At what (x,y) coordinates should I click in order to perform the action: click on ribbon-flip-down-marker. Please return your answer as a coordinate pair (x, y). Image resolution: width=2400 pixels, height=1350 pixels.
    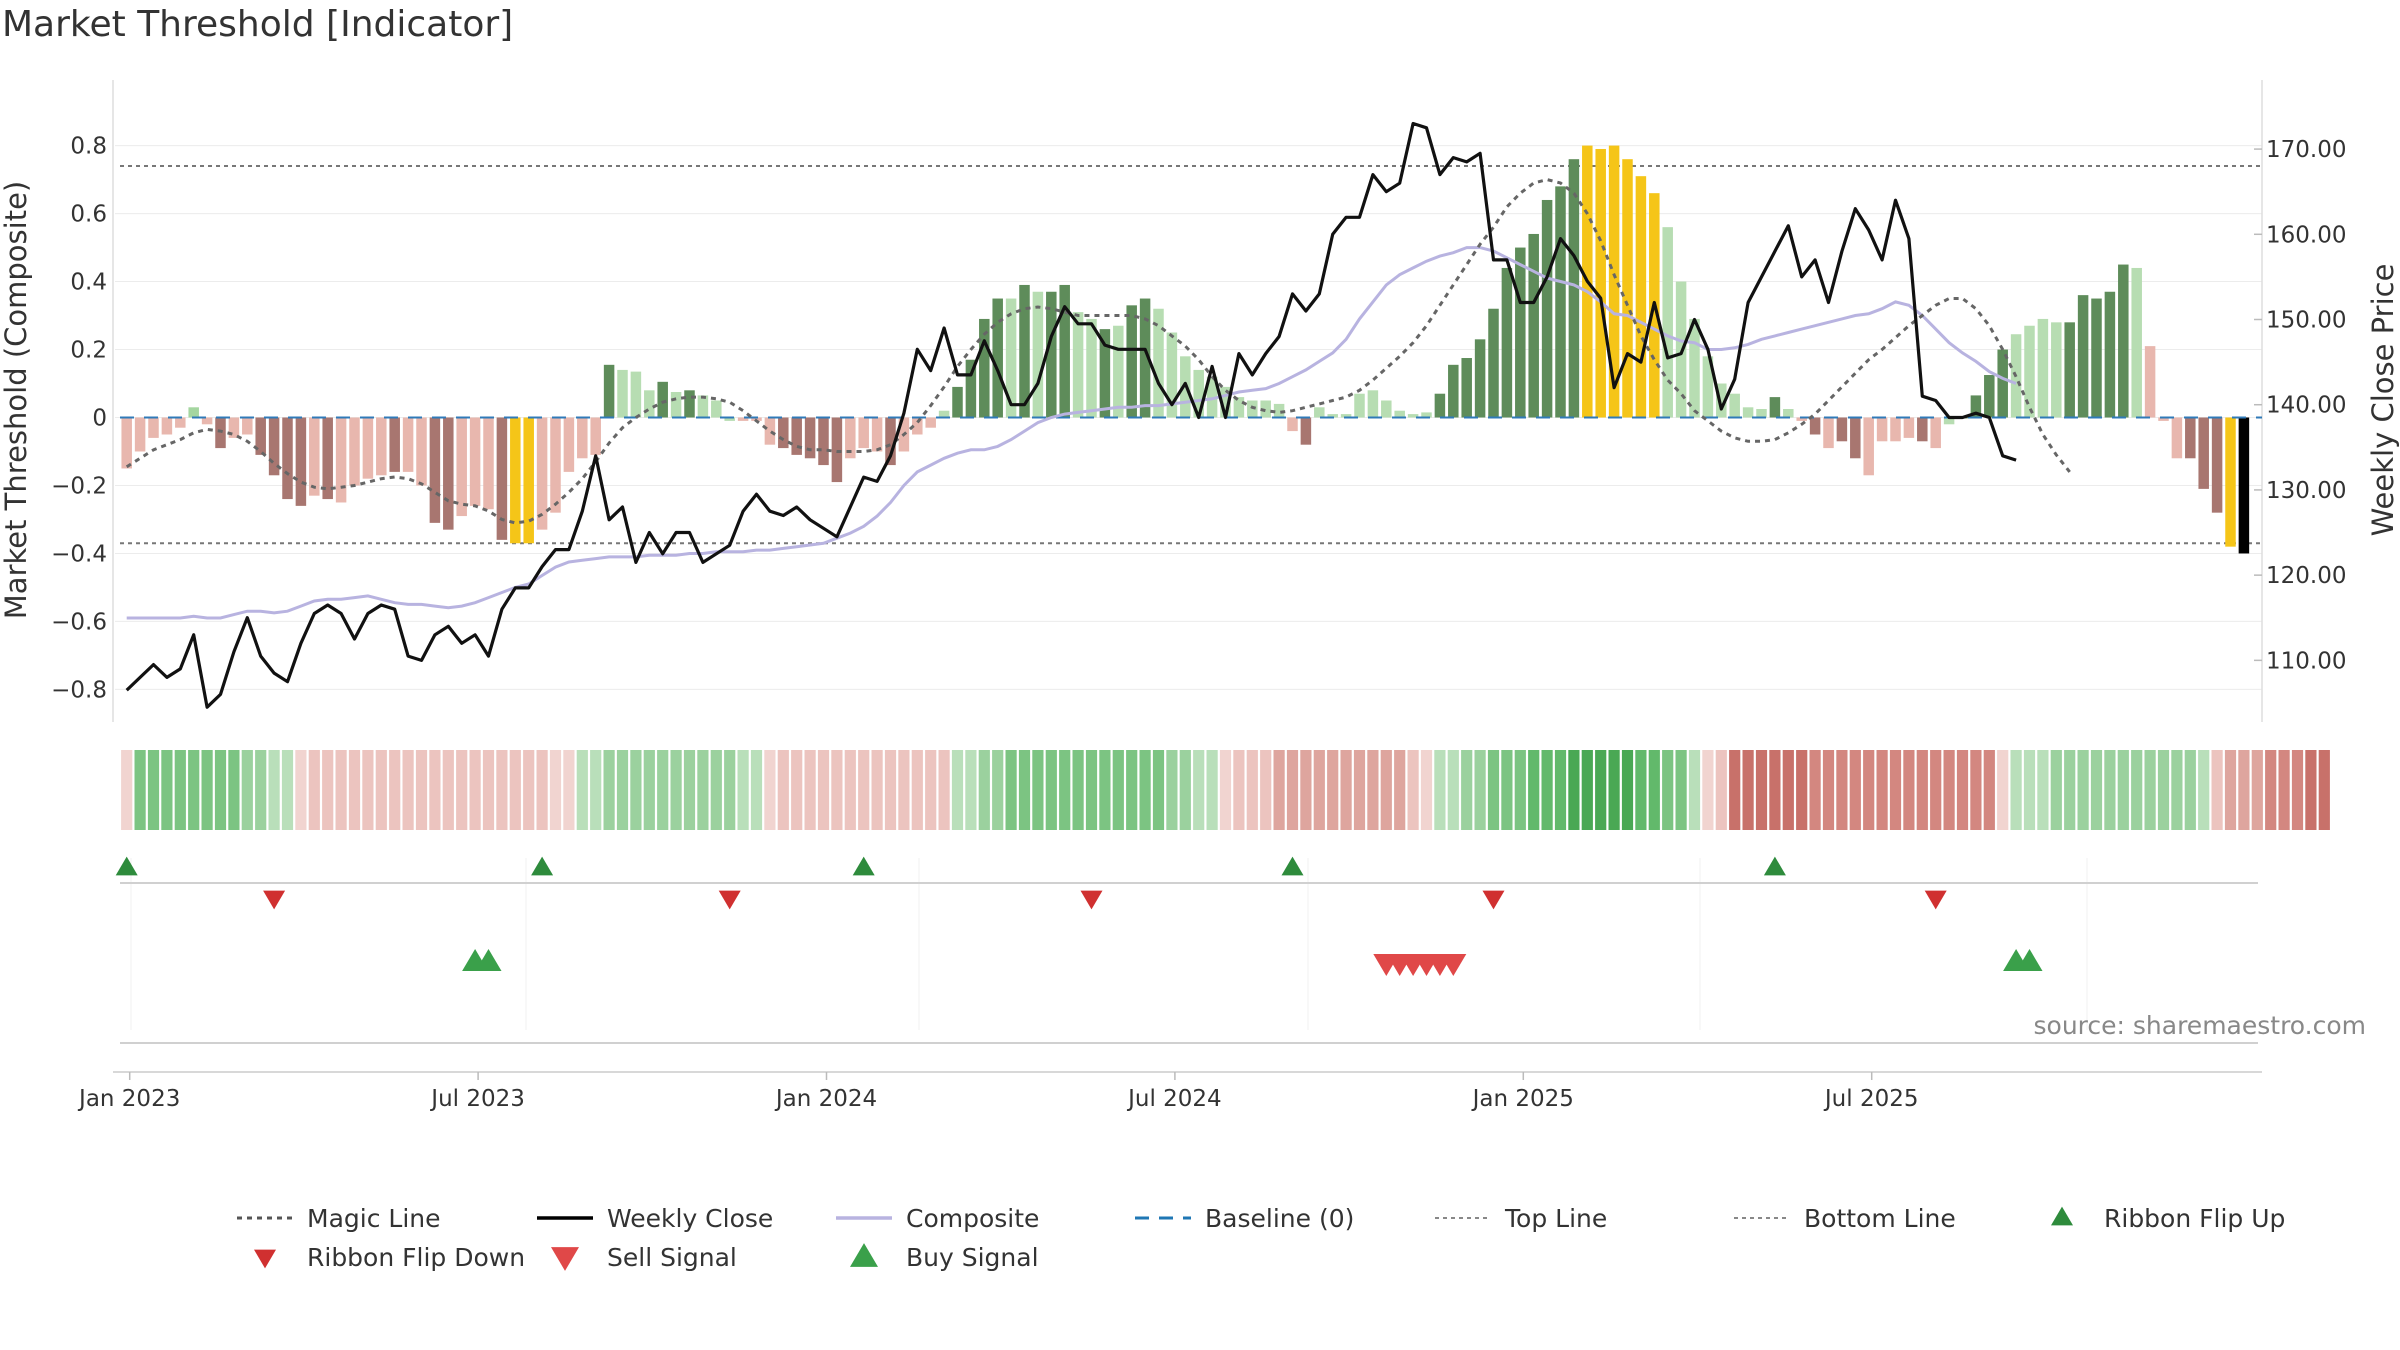
    Looking at the image, I should click on (1493, 900).